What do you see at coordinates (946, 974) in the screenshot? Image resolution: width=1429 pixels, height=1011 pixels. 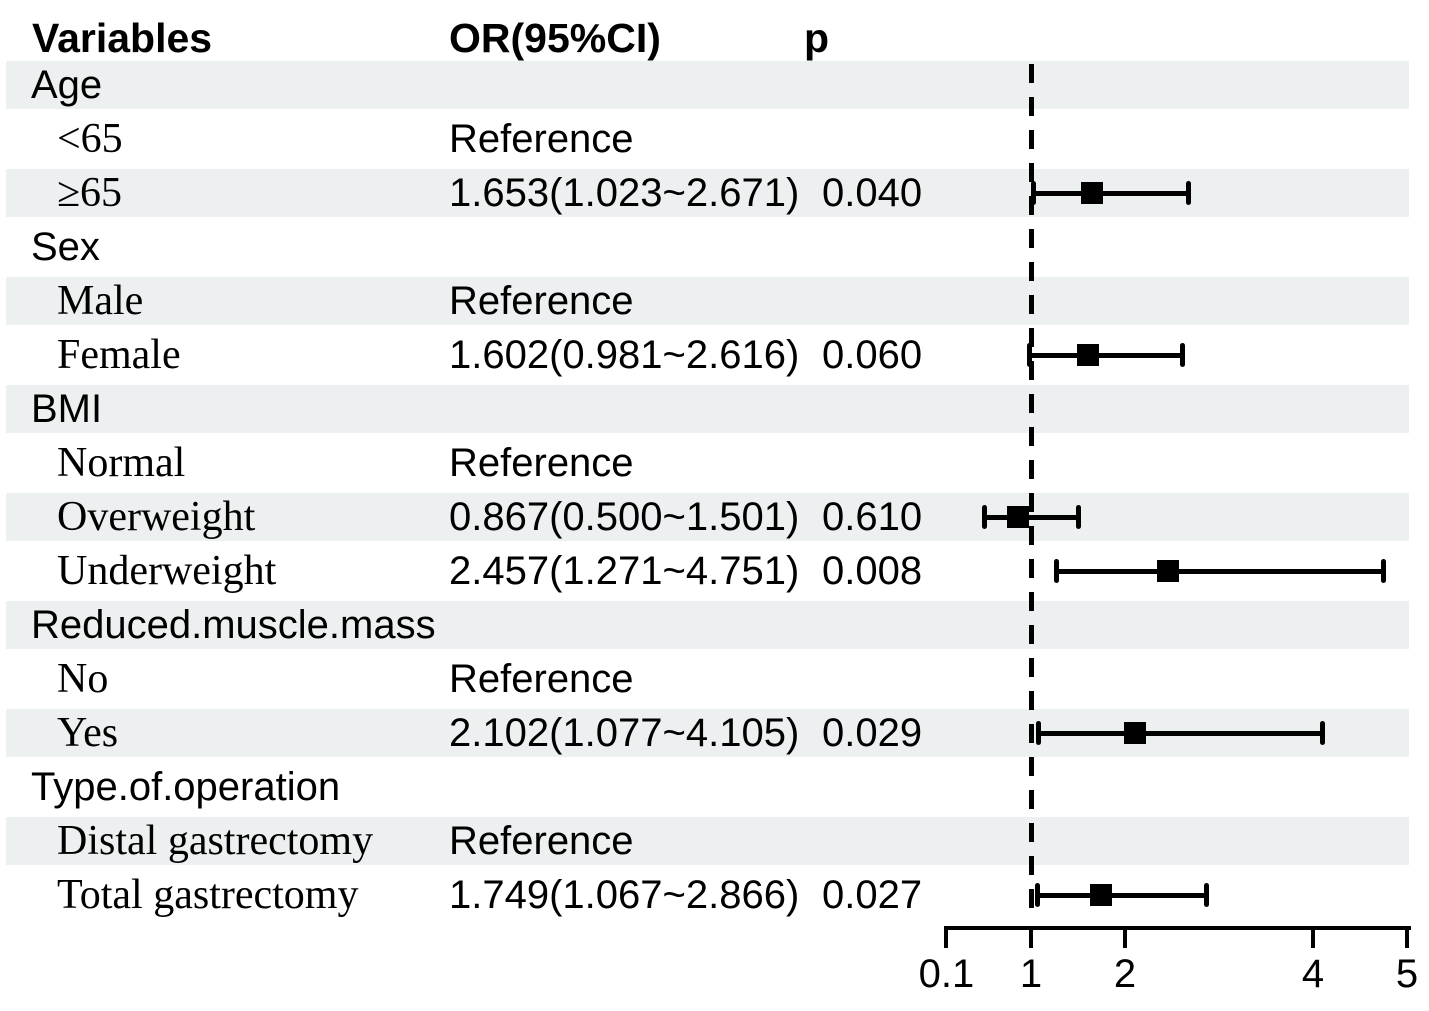 I see `x-axis-tick-label: 0.1` at bounding box center [946, 974].